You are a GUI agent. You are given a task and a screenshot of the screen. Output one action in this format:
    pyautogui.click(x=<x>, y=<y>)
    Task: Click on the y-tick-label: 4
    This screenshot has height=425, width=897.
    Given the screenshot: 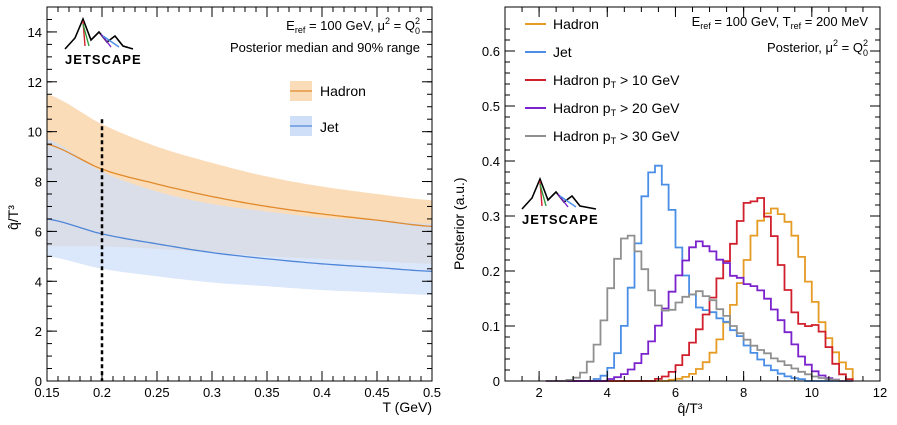 What is the action you would take?
    pyautogui.click(x=38, y=281)
    